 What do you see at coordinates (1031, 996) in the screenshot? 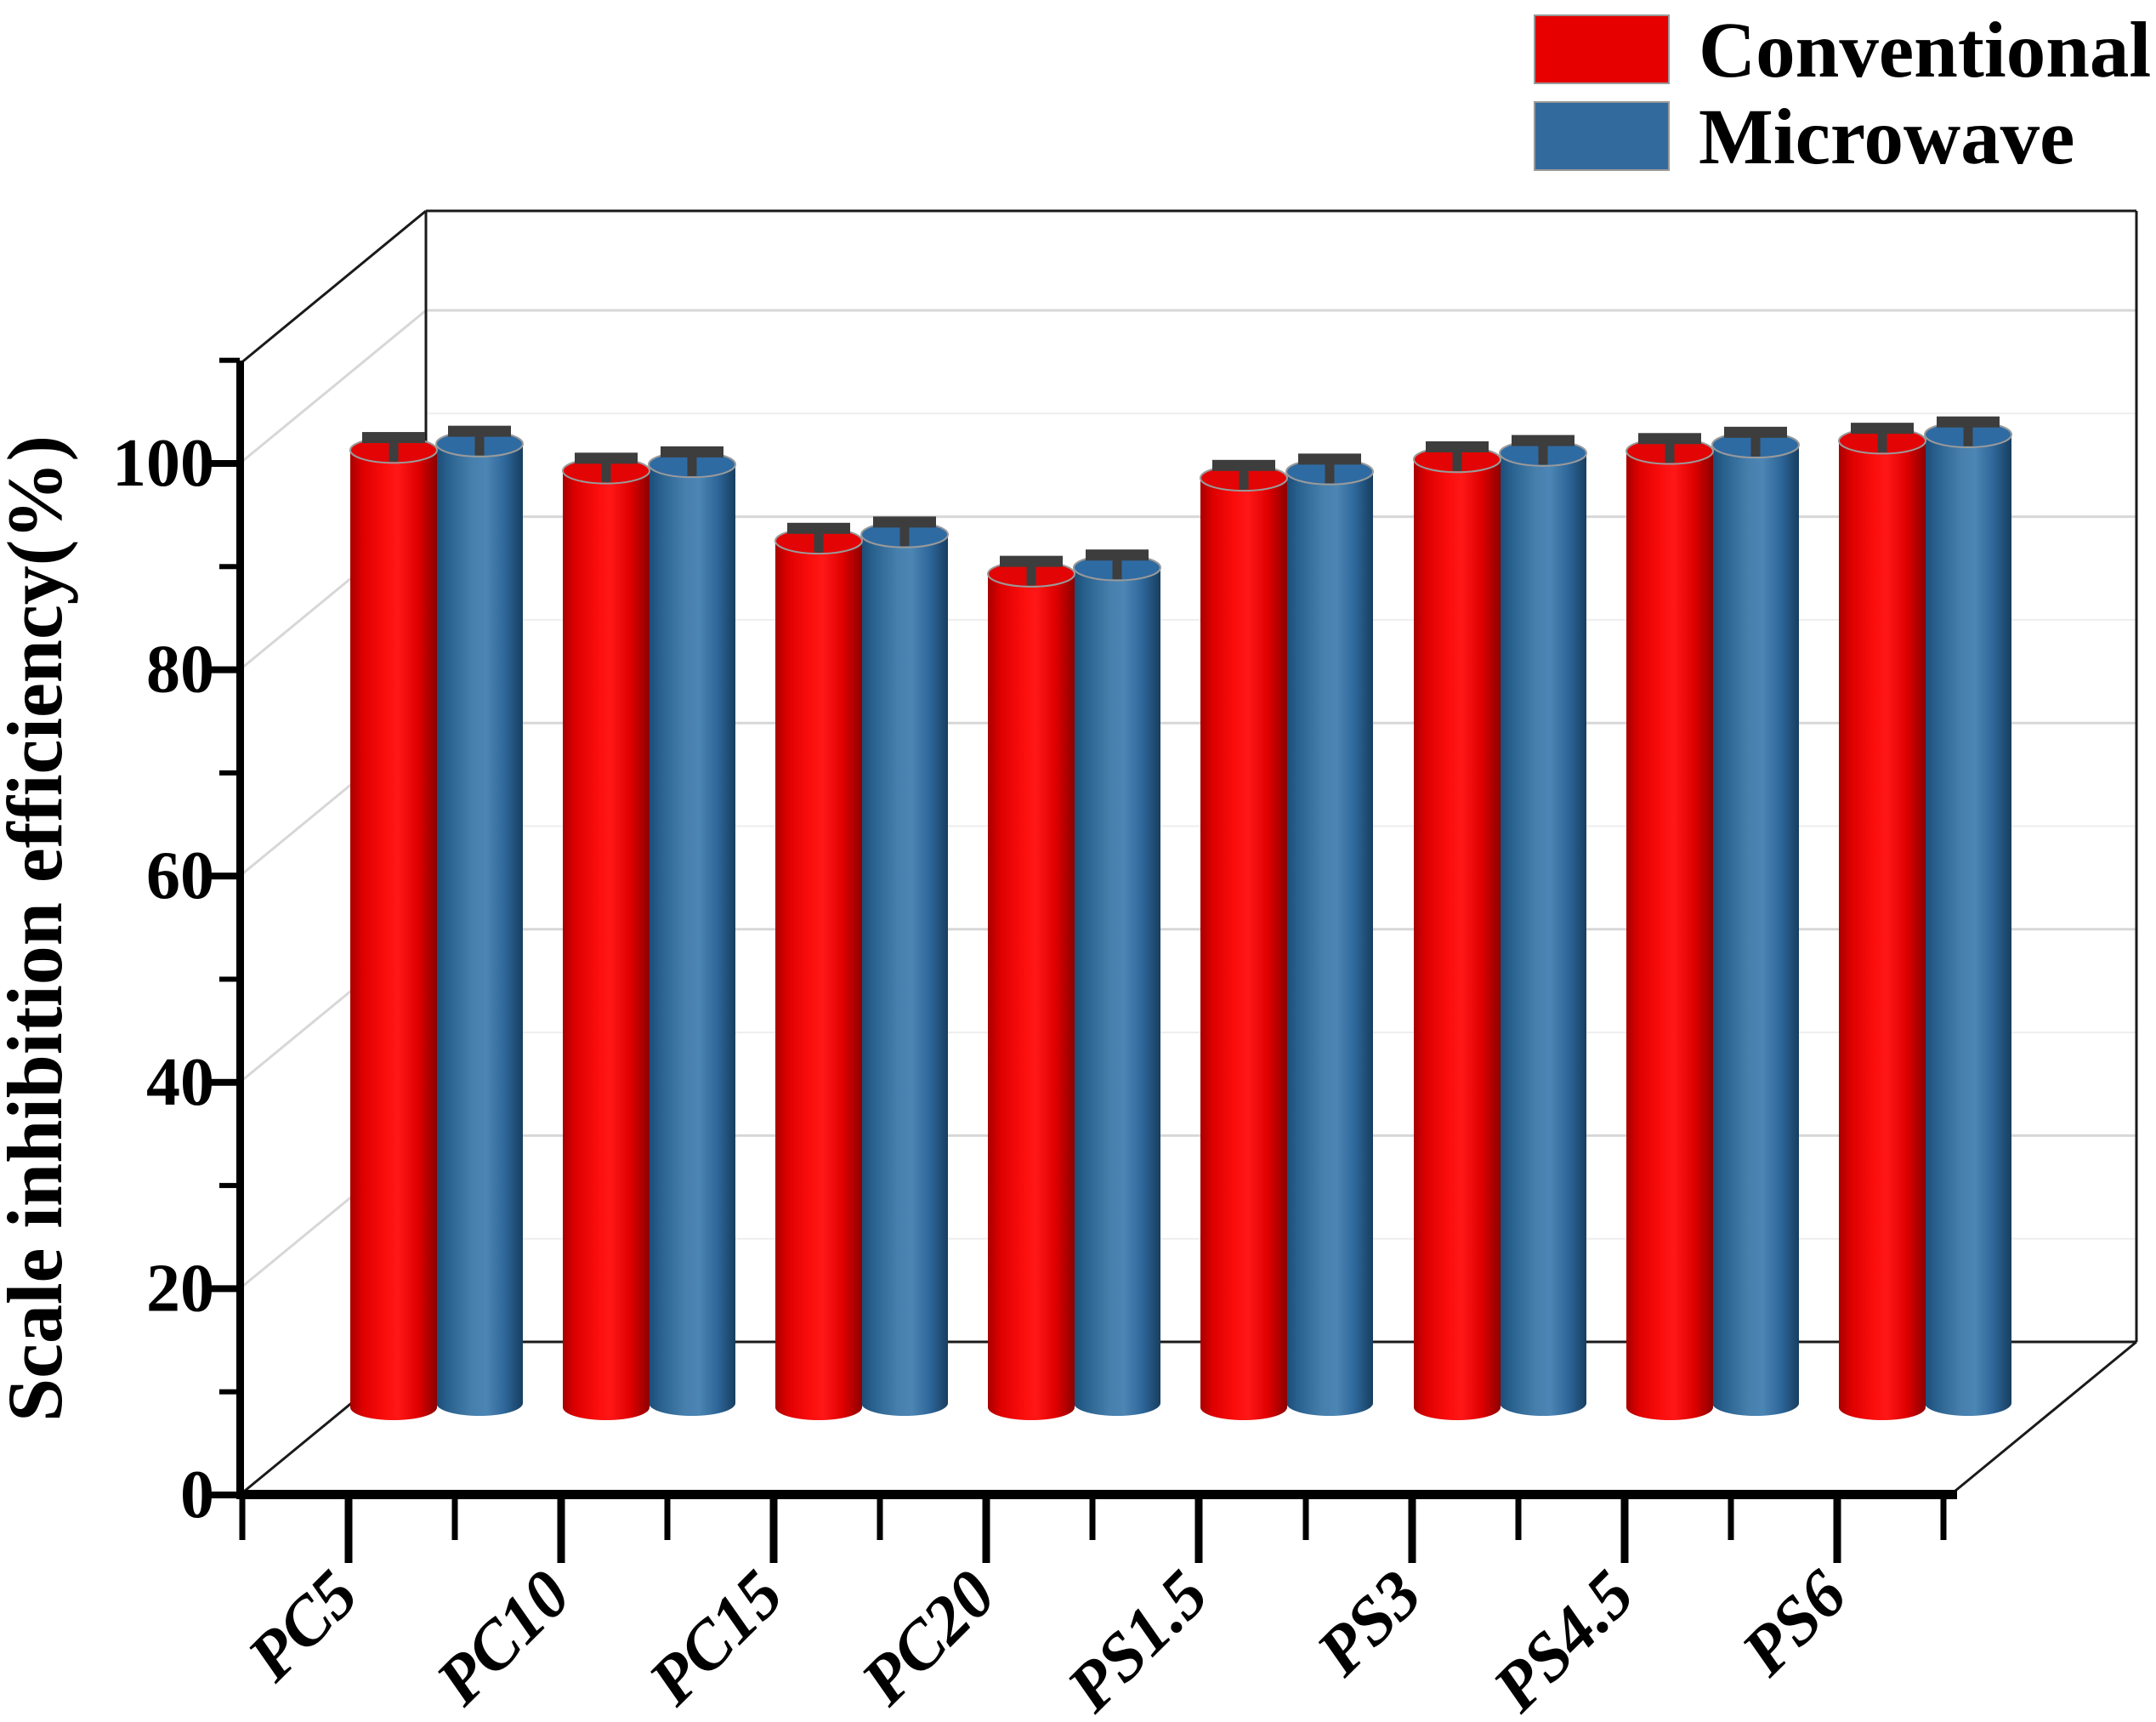
I see `bar-cylinder-body-conventional-PC20` at bounding box center [1031, 996].